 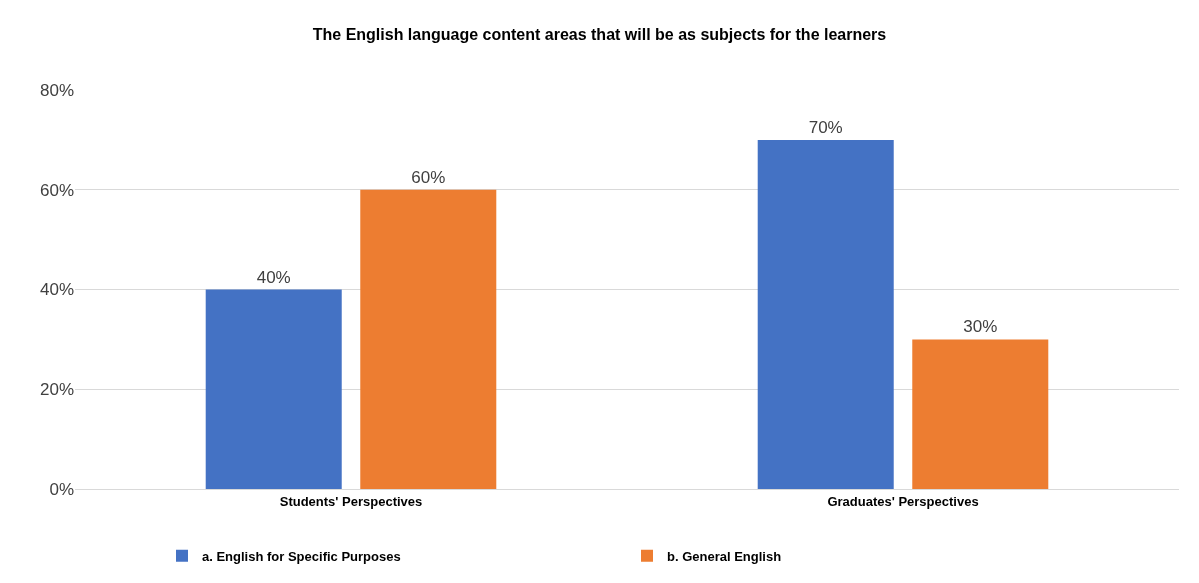 What do you see at coordinates (903, 501) in the screenshot?
I see `x-tick-label: Graduates' Perspectives` at bounding box center [903, 501].